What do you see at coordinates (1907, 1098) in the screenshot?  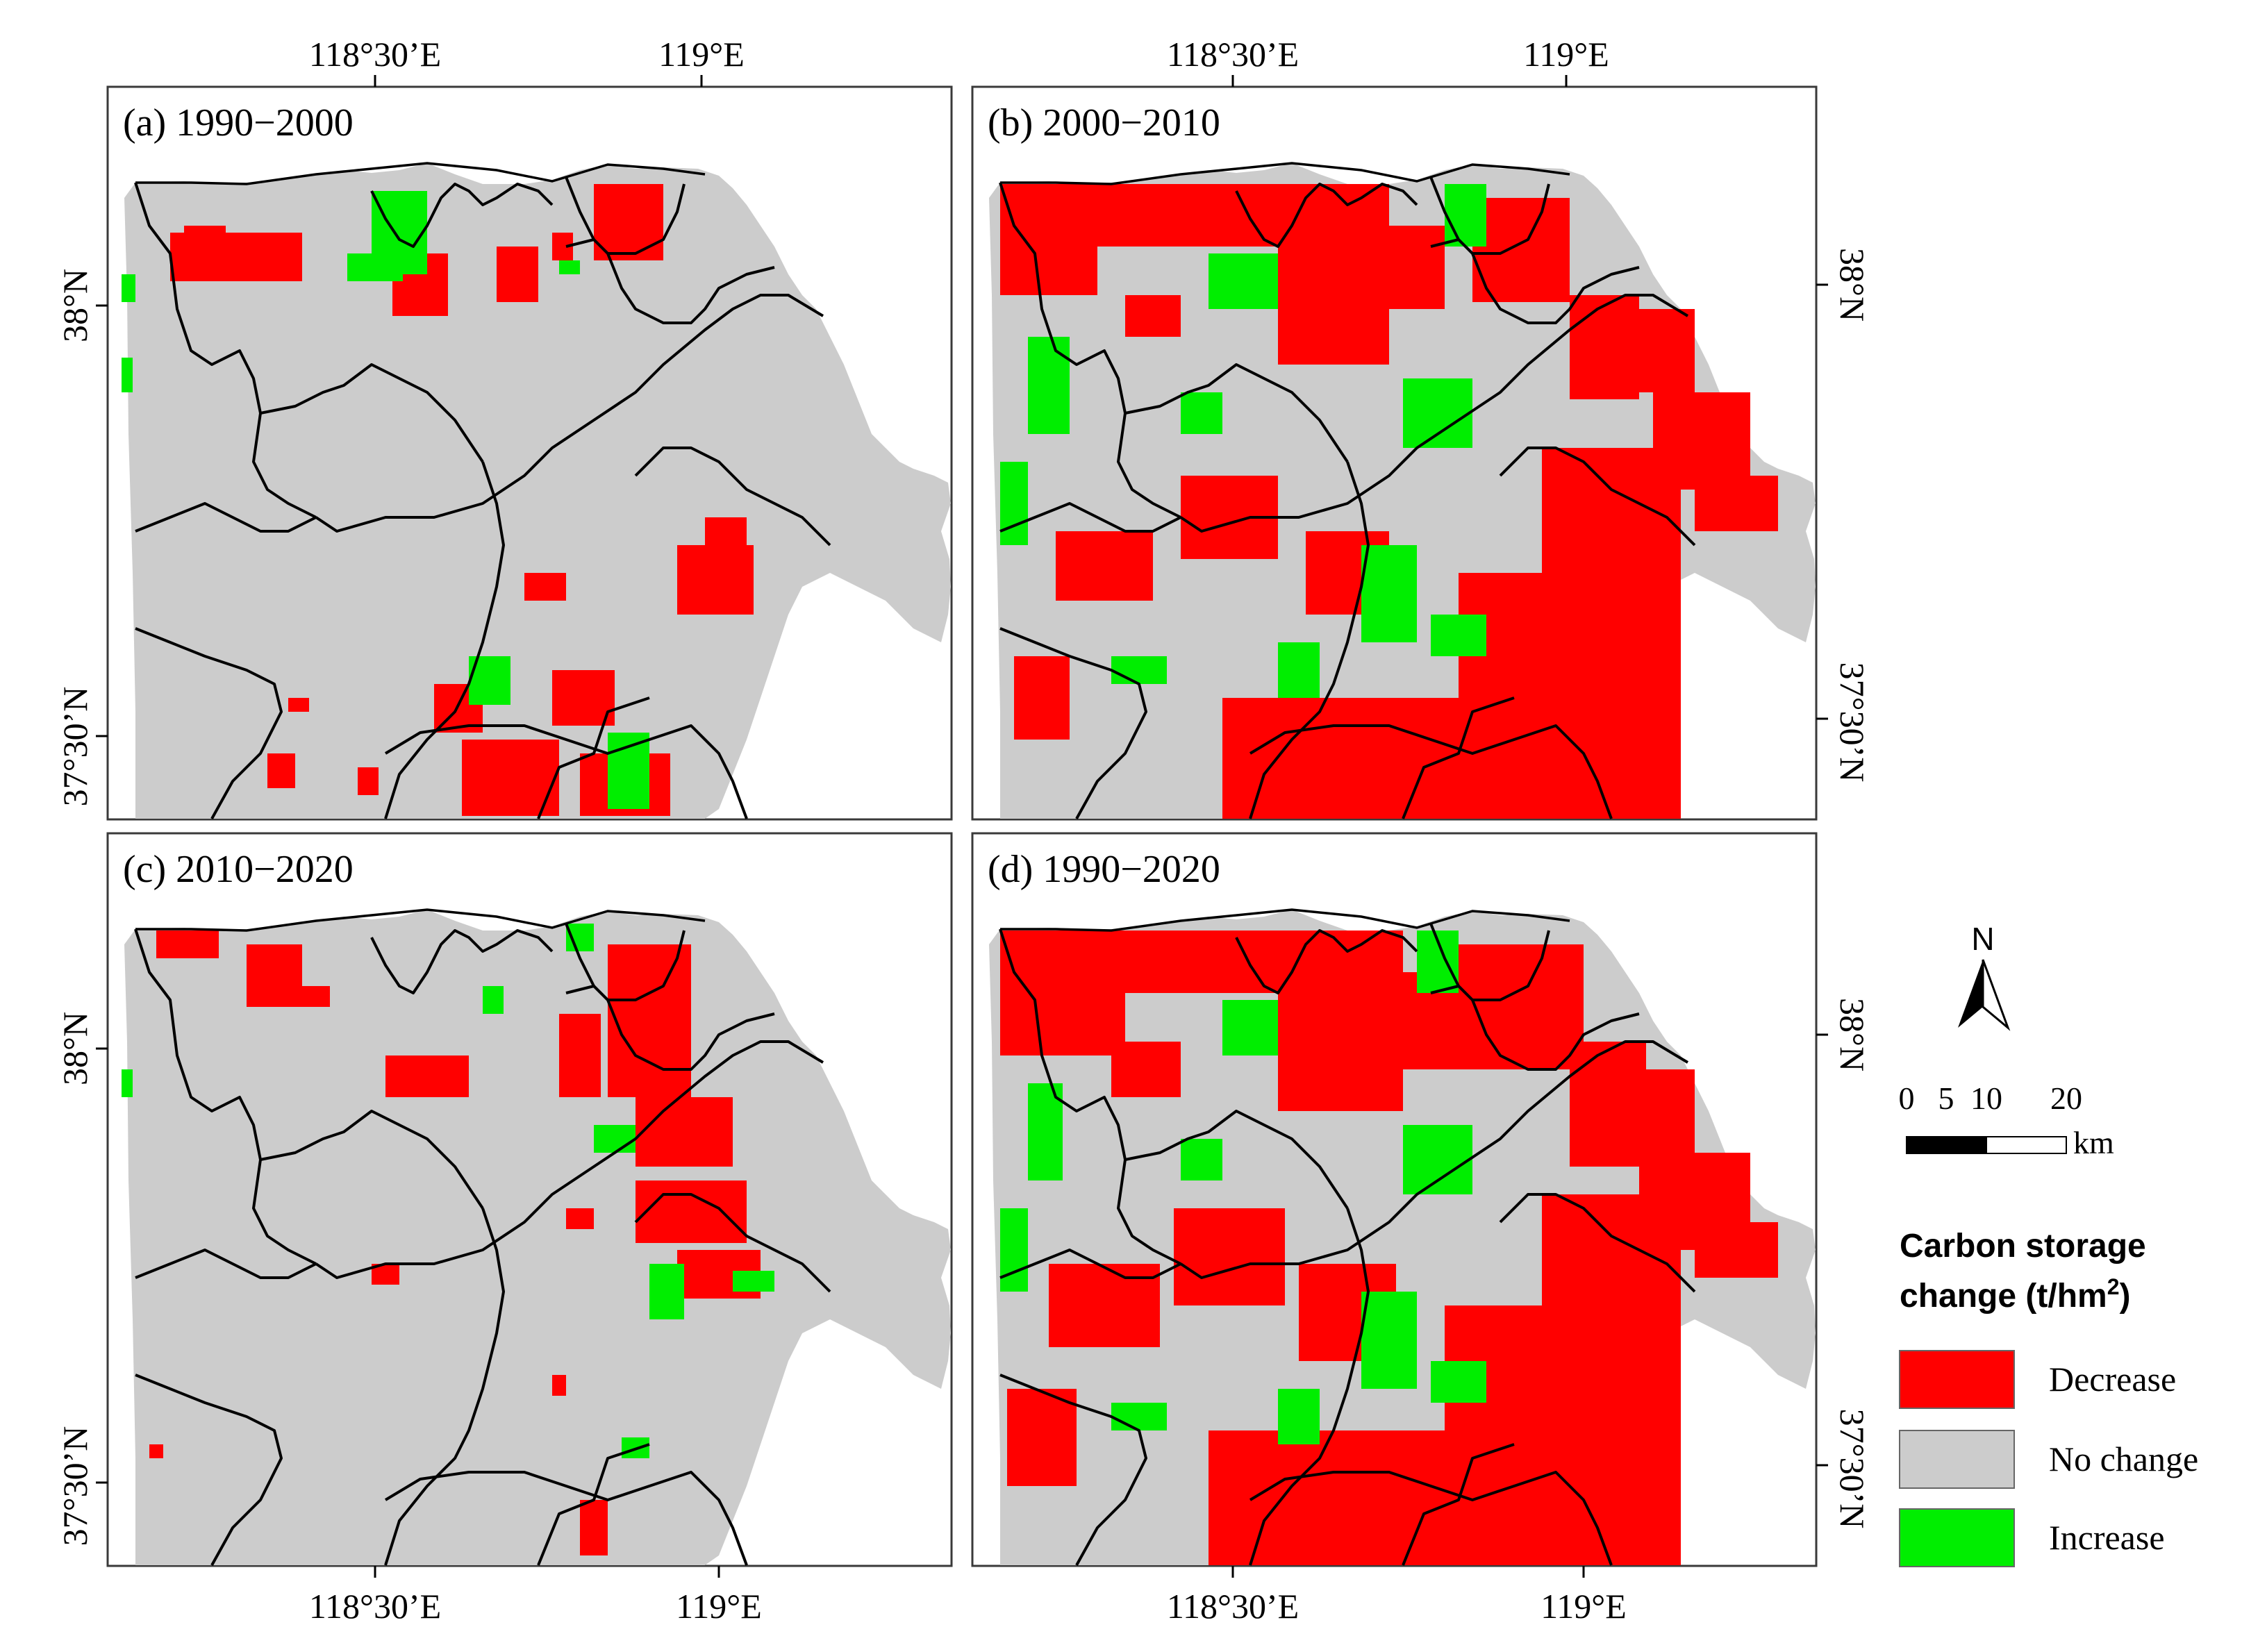 I see `scale-tick-0: 0` at bounding box center [1907, 1098].